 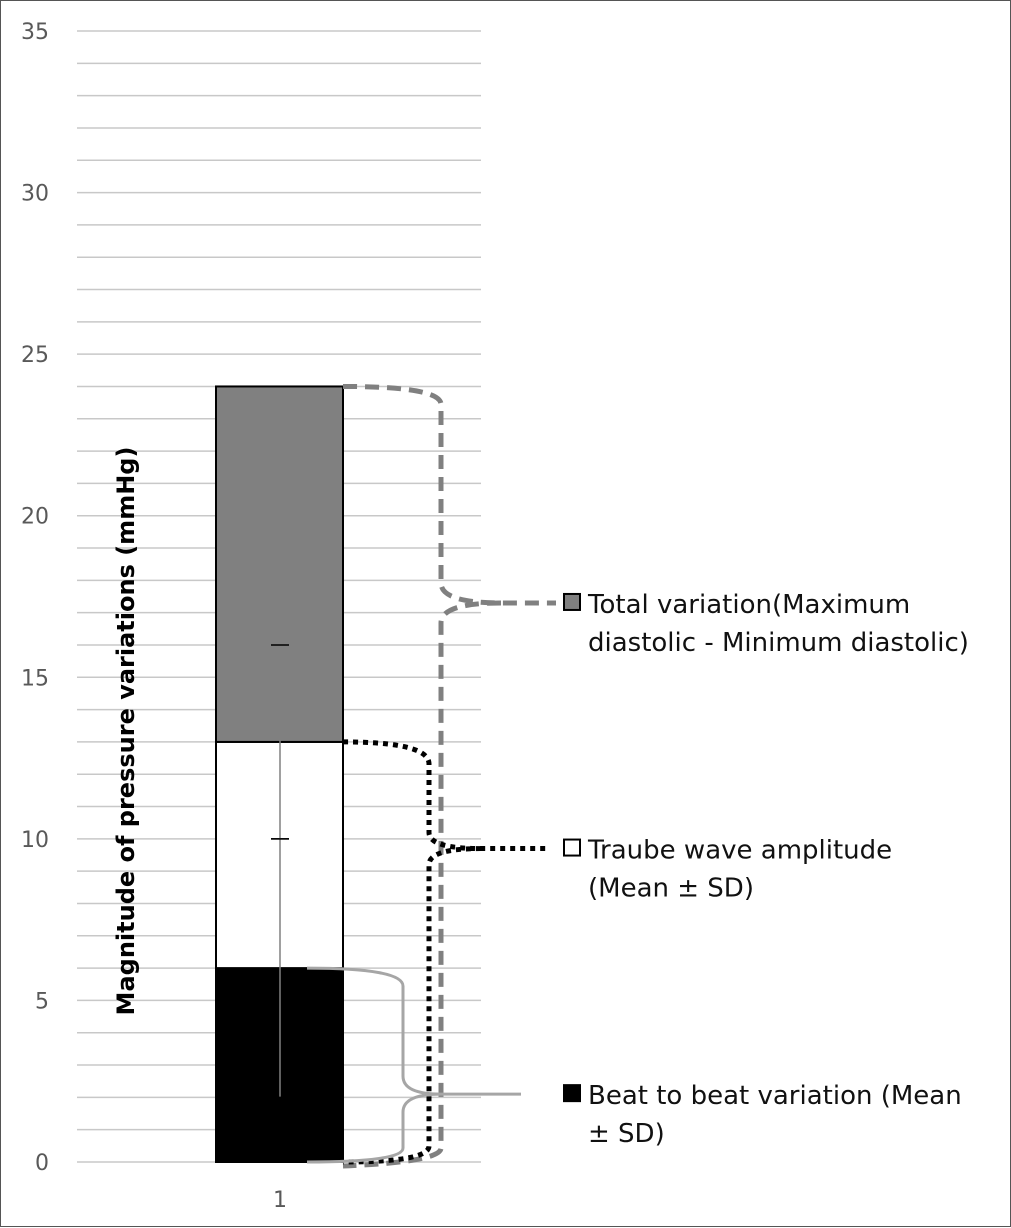 What do you see at coordinates (35, 678) in the screenshot?
I see `y-tick-label: 15` at bounding box center [35, 678].